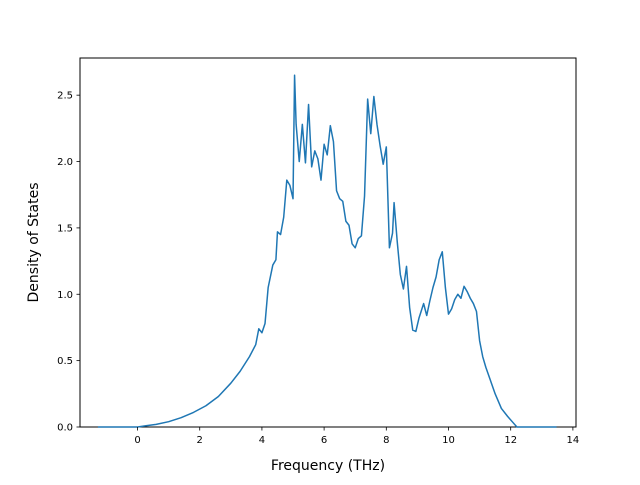 Image resolution: width=640 pixels, height=485 pixels. I want to click on x-tick-label: 10, so click(448, 440).